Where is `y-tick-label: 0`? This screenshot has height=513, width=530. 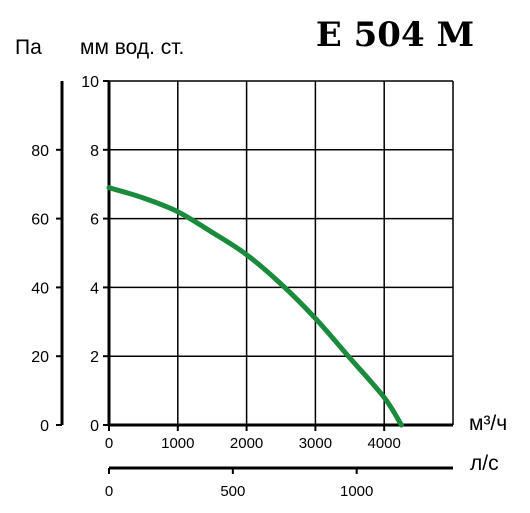
y-tick-label: 0 is located at coordinates (94, 426).